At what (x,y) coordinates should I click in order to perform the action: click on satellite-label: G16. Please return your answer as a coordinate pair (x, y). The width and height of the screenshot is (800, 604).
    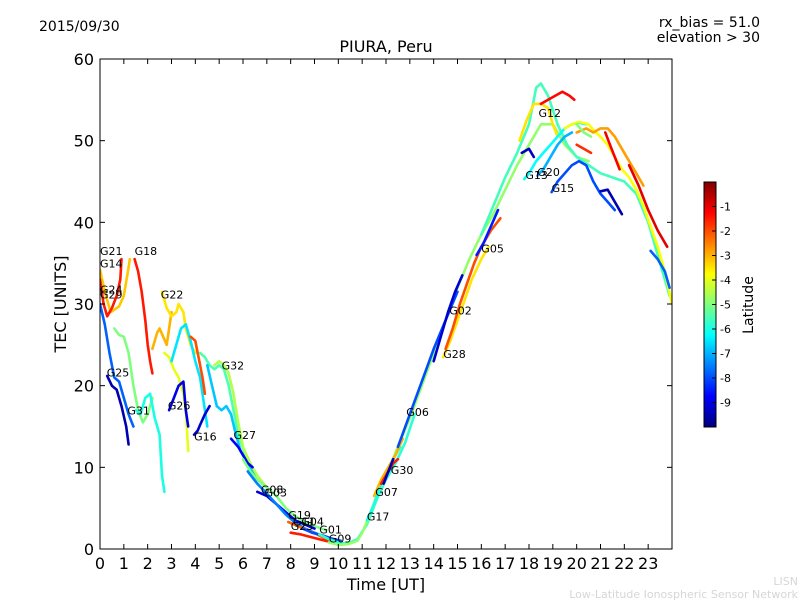
    Looking at the image, I should click on (205, 436).